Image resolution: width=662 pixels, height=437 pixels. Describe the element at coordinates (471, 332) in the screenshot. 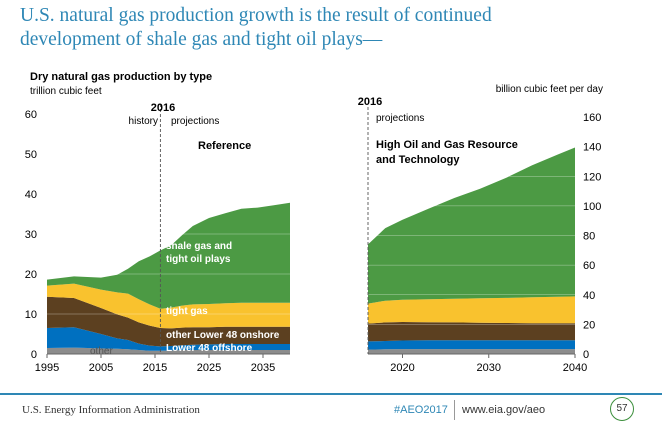

I see `right-area-other-lower-48-onshore` at that location.